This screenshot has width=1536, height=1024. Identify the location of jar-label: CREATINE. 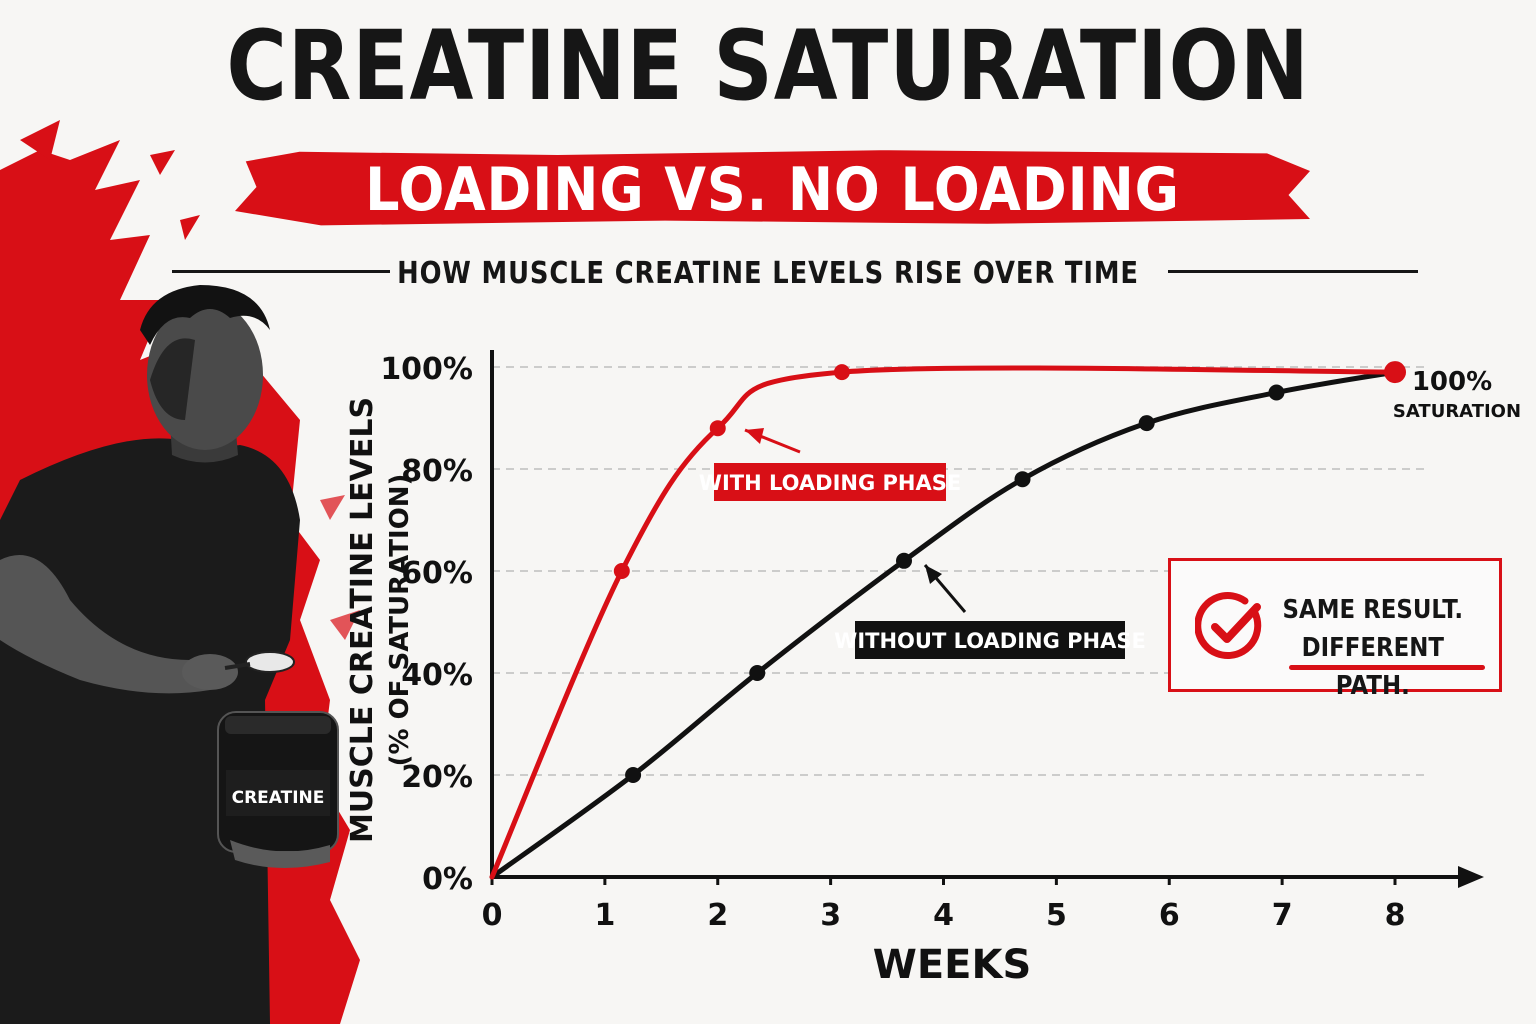
(278, 798).